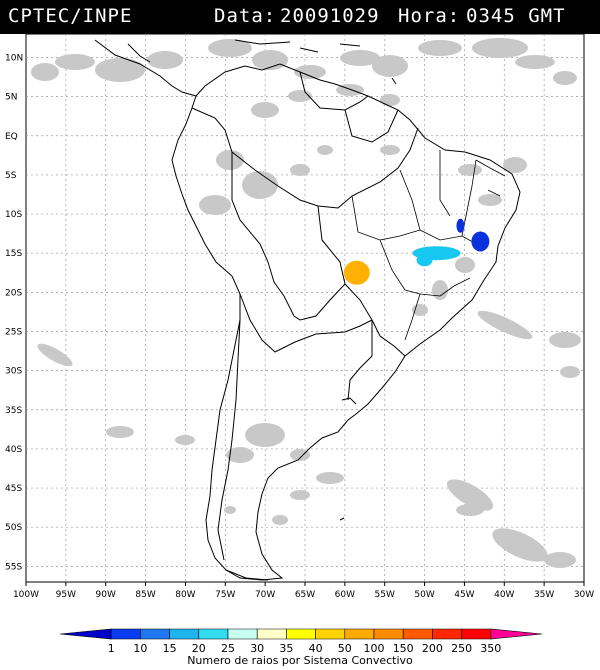 The image size is (600, 670). Describe the element at coordinates (14, 58) in the screenshot. I see `latitude-label: 10N` at that location.